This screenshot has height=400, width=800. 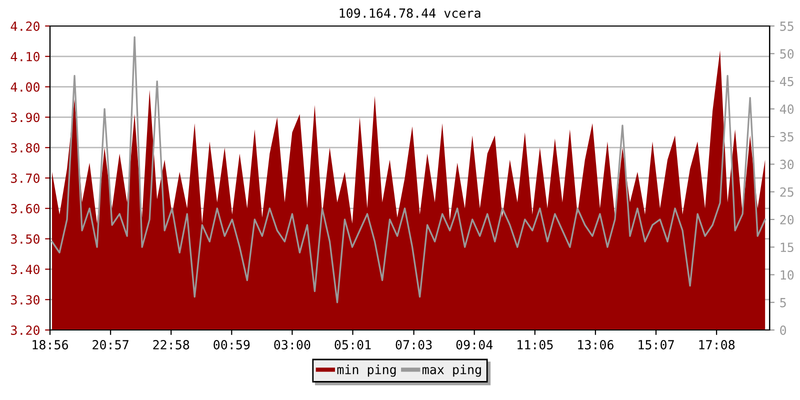 What do you see at coordinates (110, 345) in the screenshot?
I see `x-tick-label: 20:57` at bounding box center [110, 345].